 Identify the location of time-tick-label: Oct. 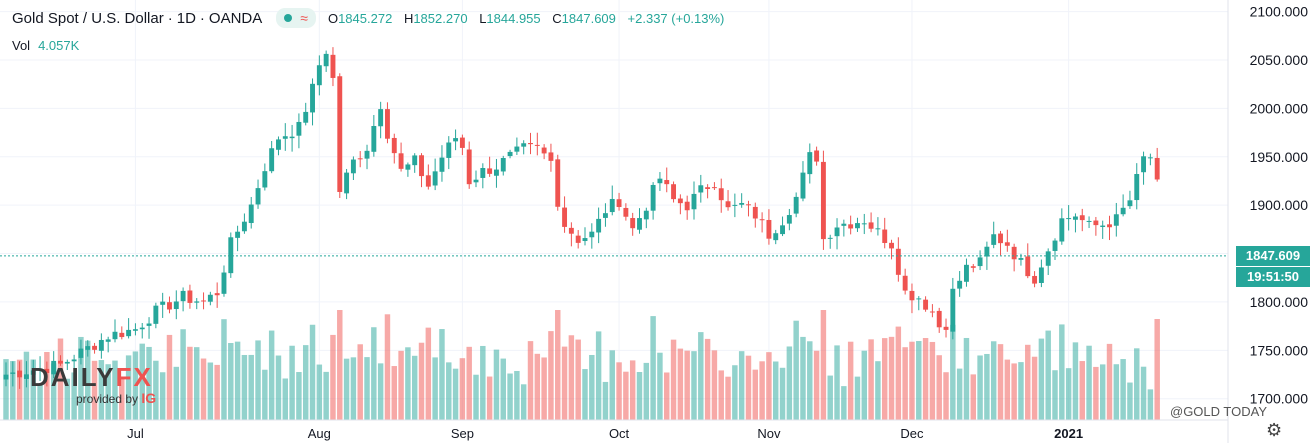
(619, 433).